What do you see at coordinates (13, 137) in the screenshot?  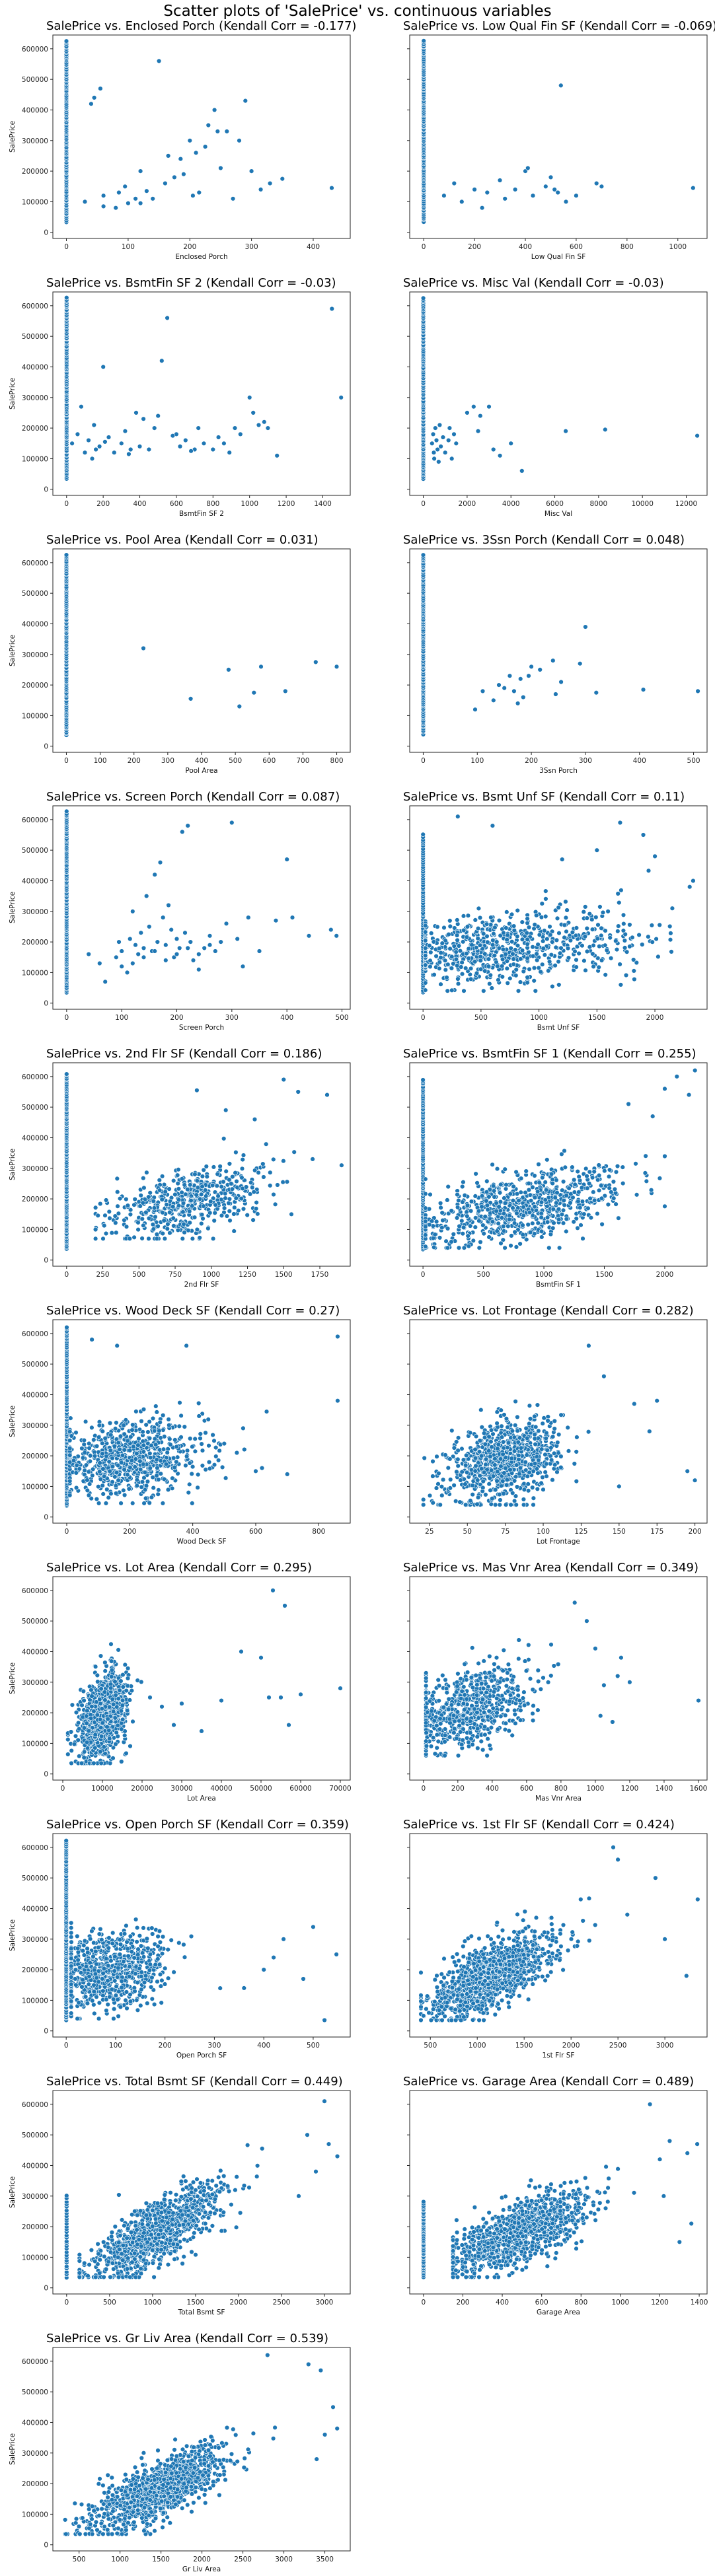 I see `y-axis-label: SalePrice` at bounding box center [13, 137].